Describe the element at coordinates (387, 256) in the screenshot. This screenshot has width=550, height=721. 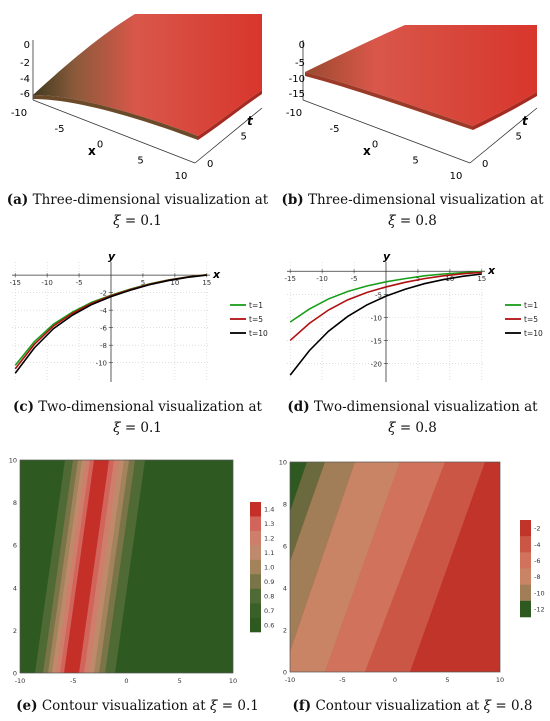
I see `y-axis-label: y` at that location.